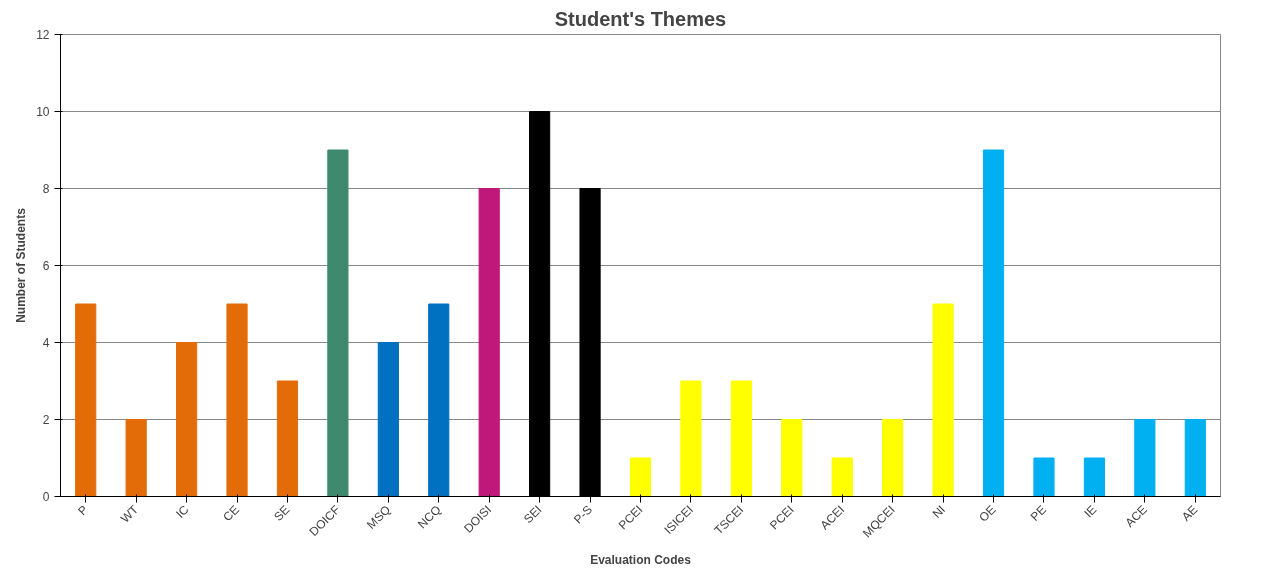  Describe the element at coordinates (83, 510) in the screenshot. I see `x-tick-label: P` at that location.